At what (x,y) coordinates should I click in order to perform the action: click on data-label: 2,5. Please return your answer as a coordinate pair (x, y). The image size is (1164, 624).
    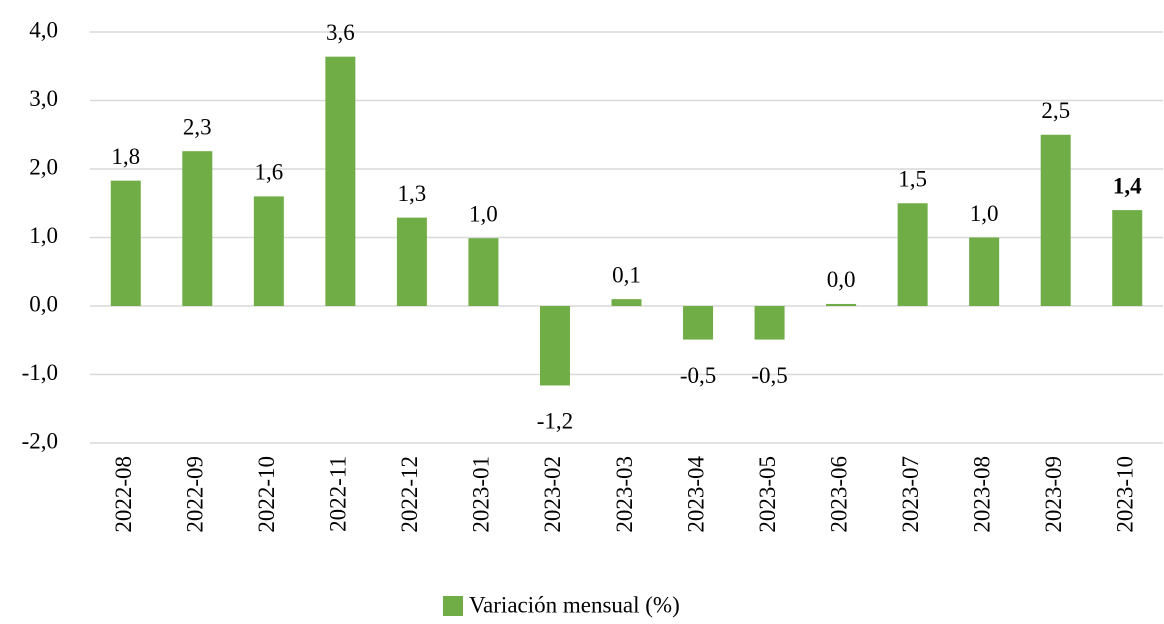
    Looking at the image, I should click on (1055, 110).